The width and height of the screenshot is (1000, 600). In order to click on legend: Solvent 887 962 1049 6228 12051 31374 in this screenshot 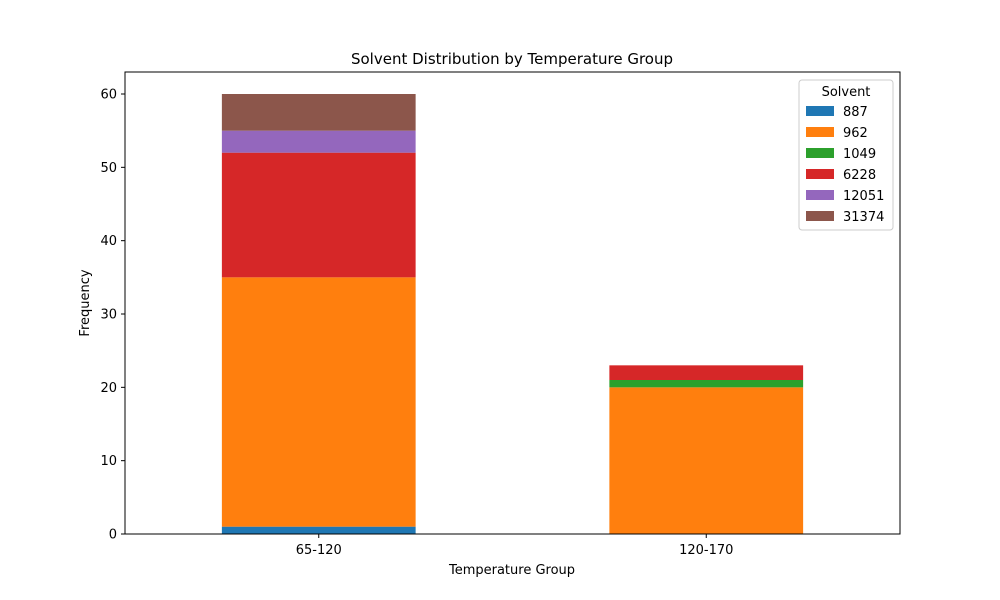, I will do `click(846, 155)`.